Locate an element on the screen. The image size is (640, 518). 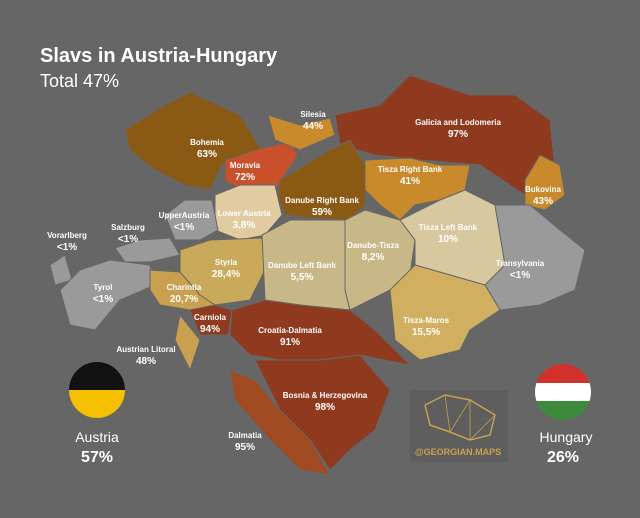
region-name: Silesia is located at coordinates (313, 114).